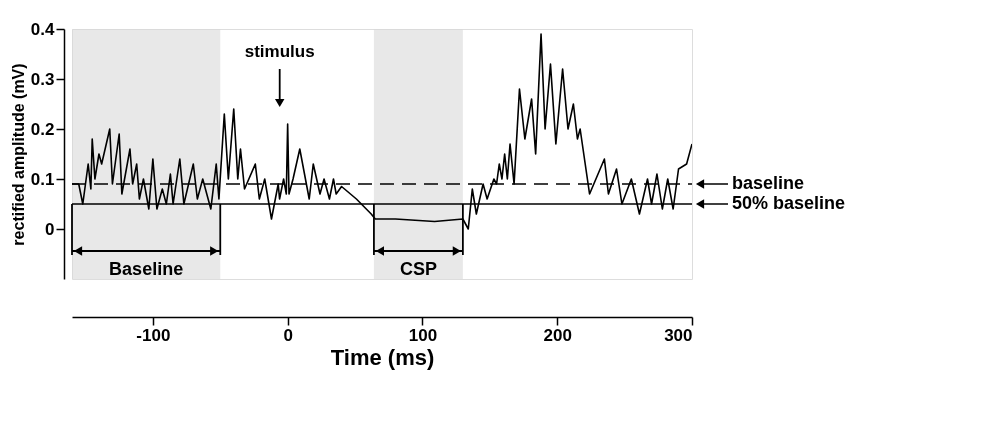 Image resolution: width=1005 pixels, height=427 pixels. Describe the element at coordinates (42, 79) in the screenshot. I see `y-tick-label: 0.3` at that location.